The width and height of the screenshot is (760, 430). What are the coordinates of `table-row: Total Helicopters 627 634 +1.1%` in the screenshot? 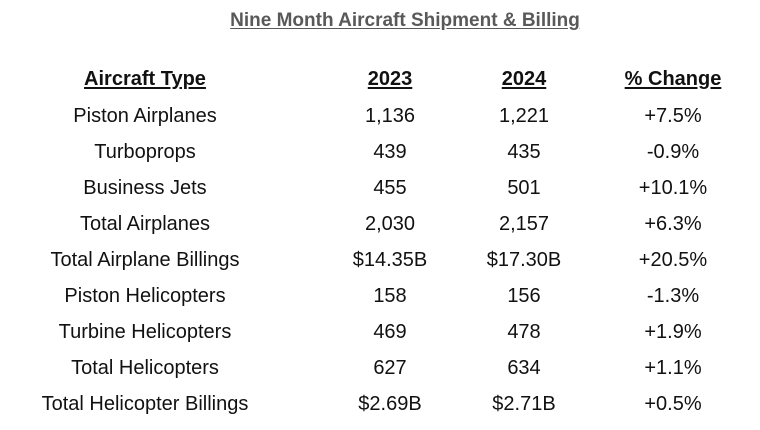 It's located at (380, 368).